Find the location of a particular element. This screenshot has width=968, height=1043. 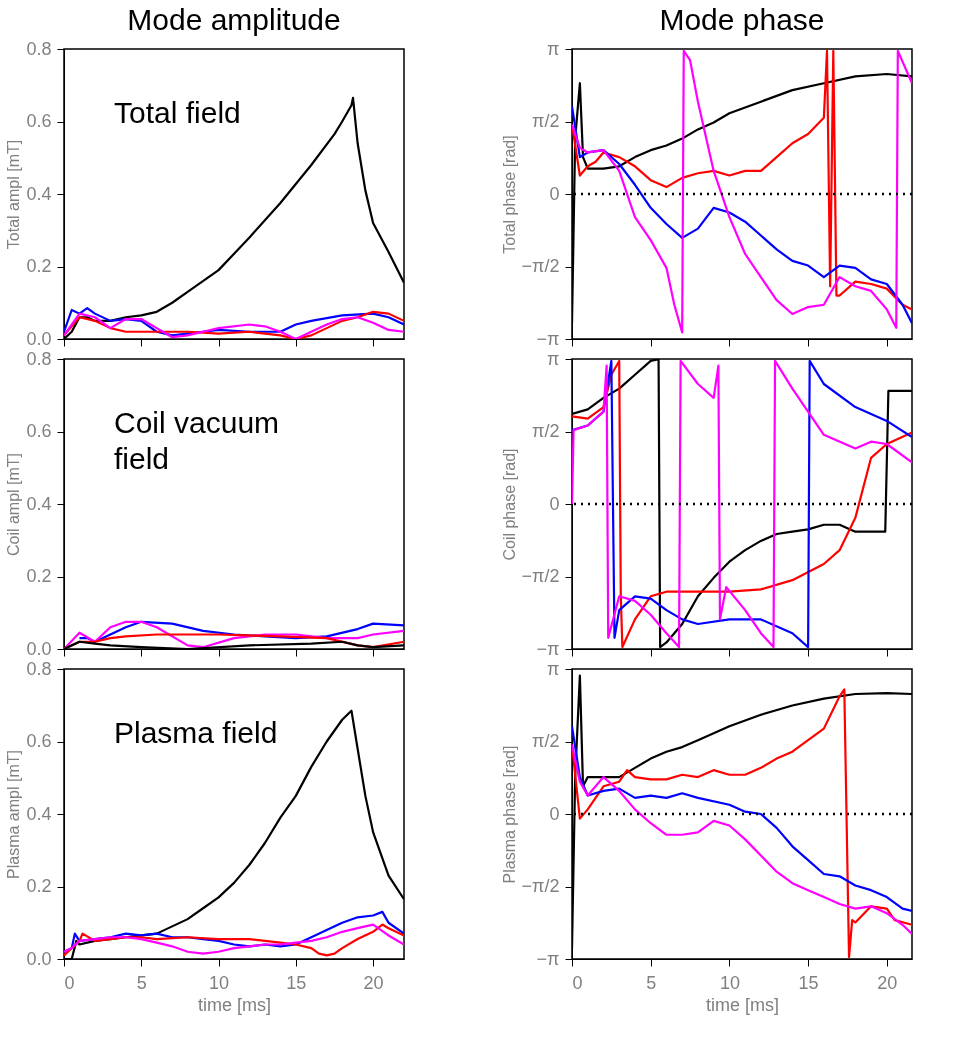

y-axis-title: Plasma phase [rad] is located at coordinates (509, 814).